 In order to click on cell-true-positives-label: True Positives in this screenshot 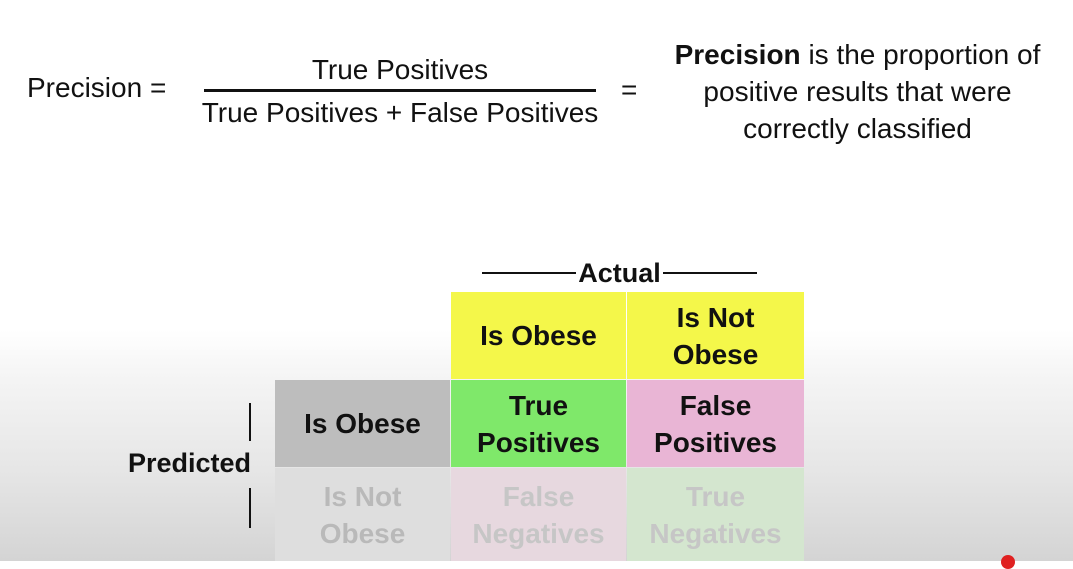, I will do `click(538, 423)`.